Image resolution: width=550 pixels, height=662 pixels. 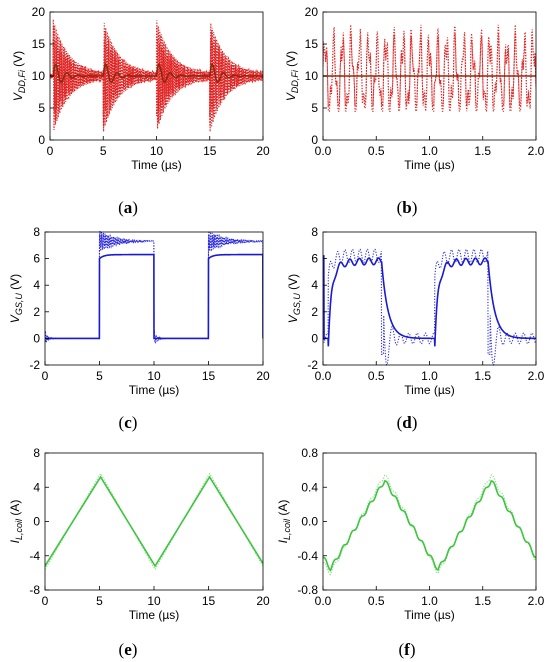 What do you see at coordinates (309, 453) in the screenshot?
I see `y-tick-label: 0.8` at bounding box center [309, 453].